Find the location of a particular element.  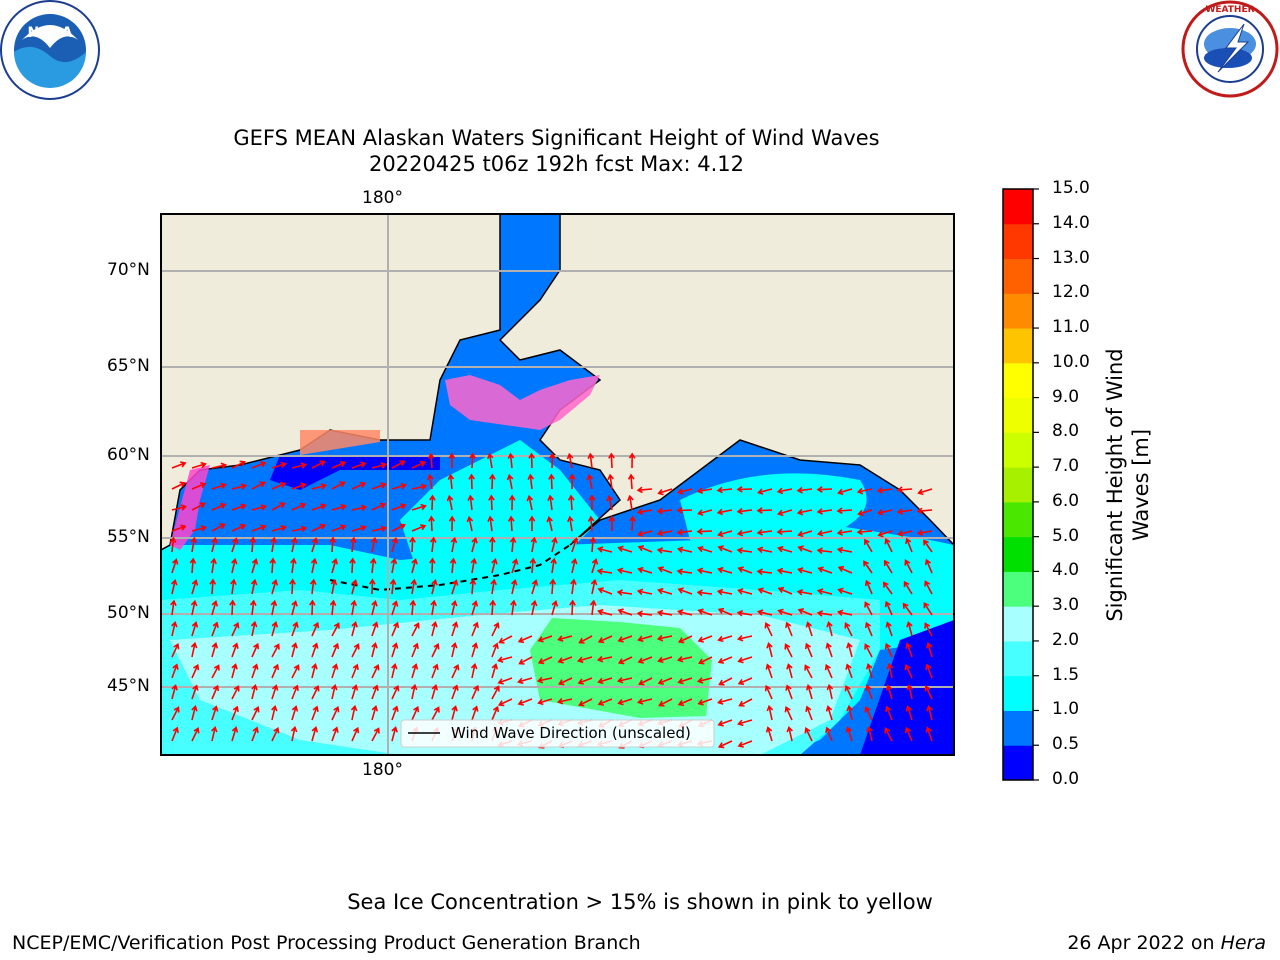

national-weather-service-logo: WEATHER is located at coordinates (1230, 49).